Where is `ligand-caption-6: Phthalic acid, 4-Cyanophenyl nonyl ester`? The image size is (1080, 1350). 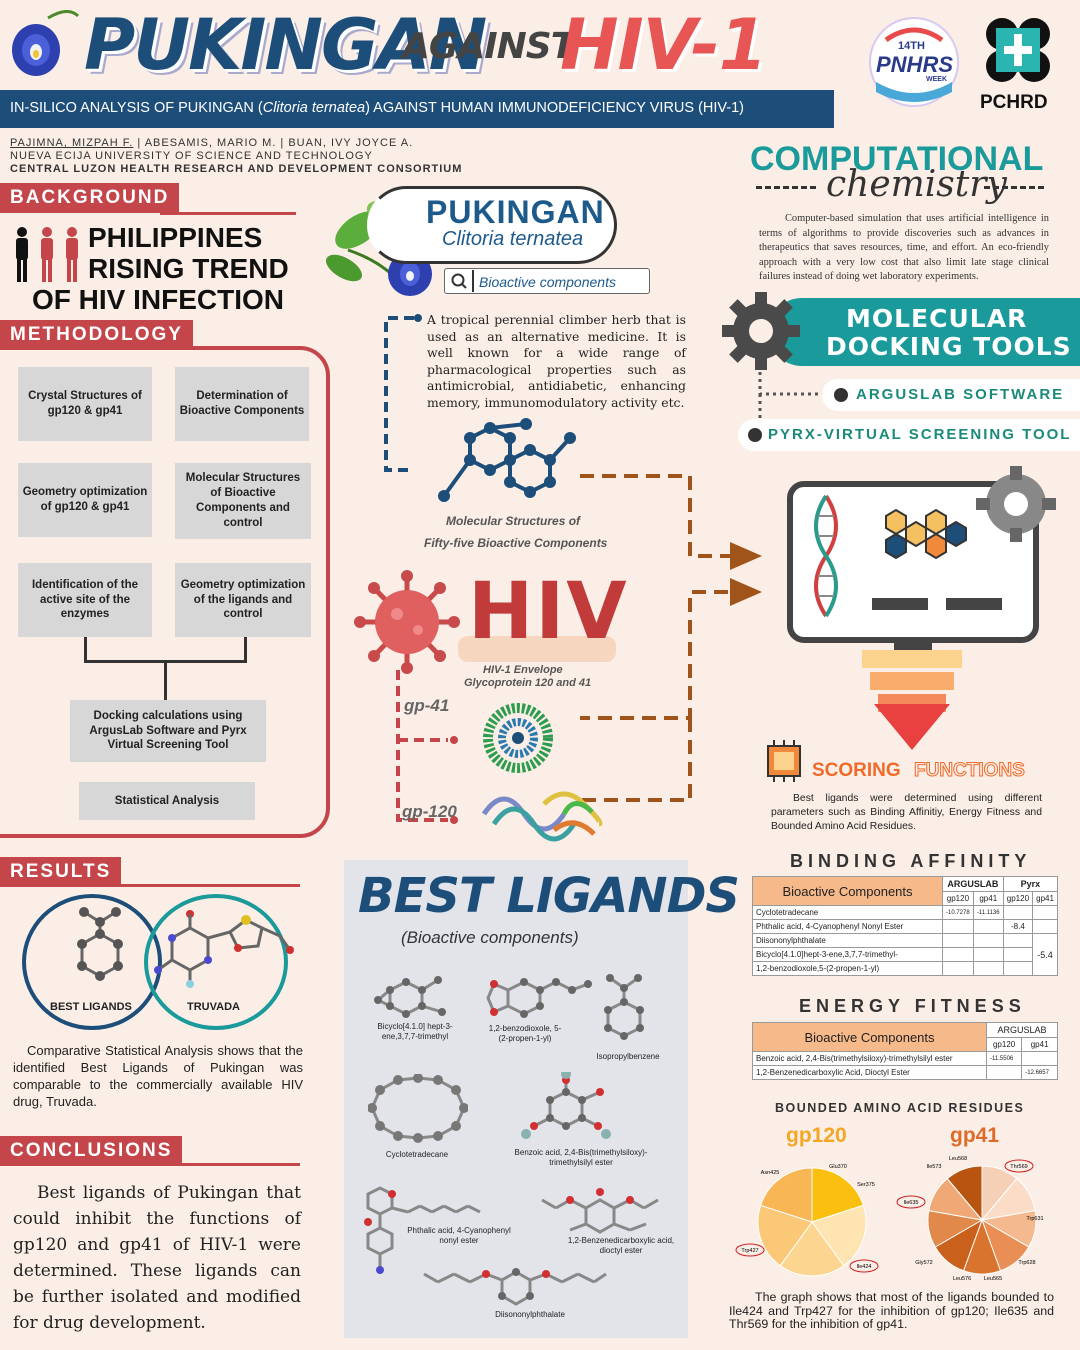
ligand-caption-6: Phthalic acid, 4-Cyanophenyl nonyl ester is located at coordinates (459, 1235).